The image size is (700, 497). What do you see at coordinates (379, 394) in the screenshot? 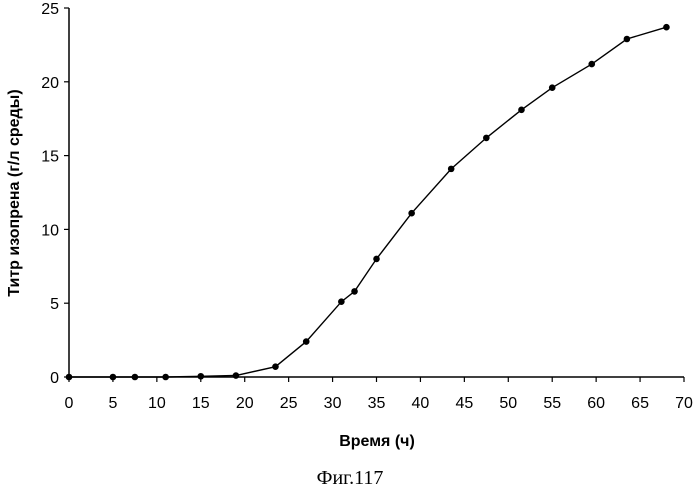
I see `x-axis-ticks: 0 5 10 15 20 25 30 35 40 45 50 55 60 65 70` at bounding box center [379, 394].